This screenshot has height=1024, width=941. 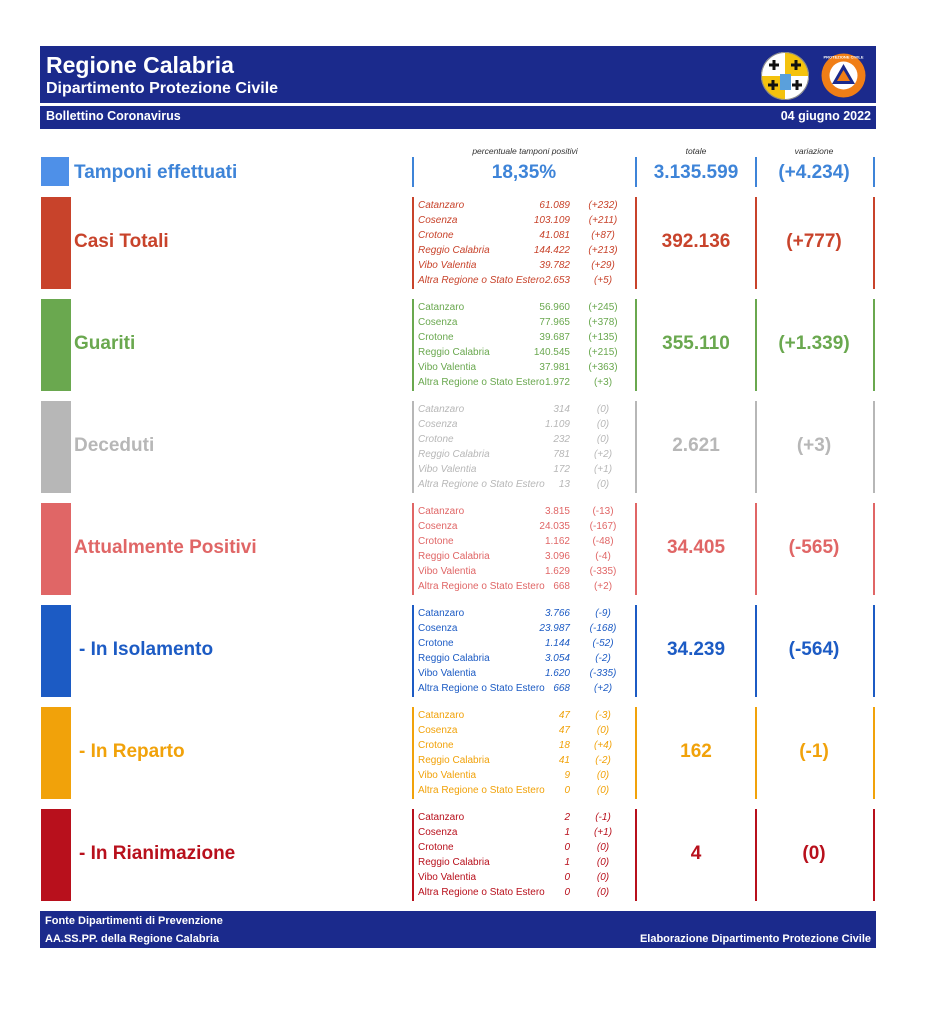 I want to click on section-total: 162, so click(x=696, y=751).